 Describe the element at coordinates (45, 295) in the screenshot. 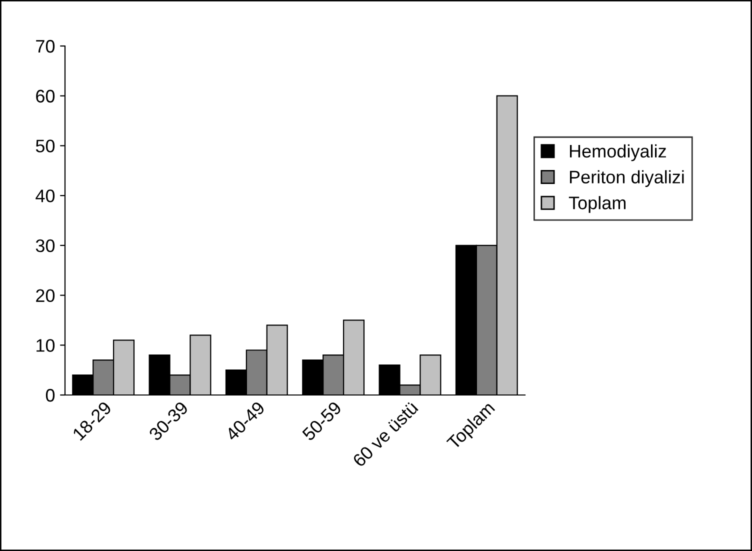

I see `y-tick-label: 20` at that location.